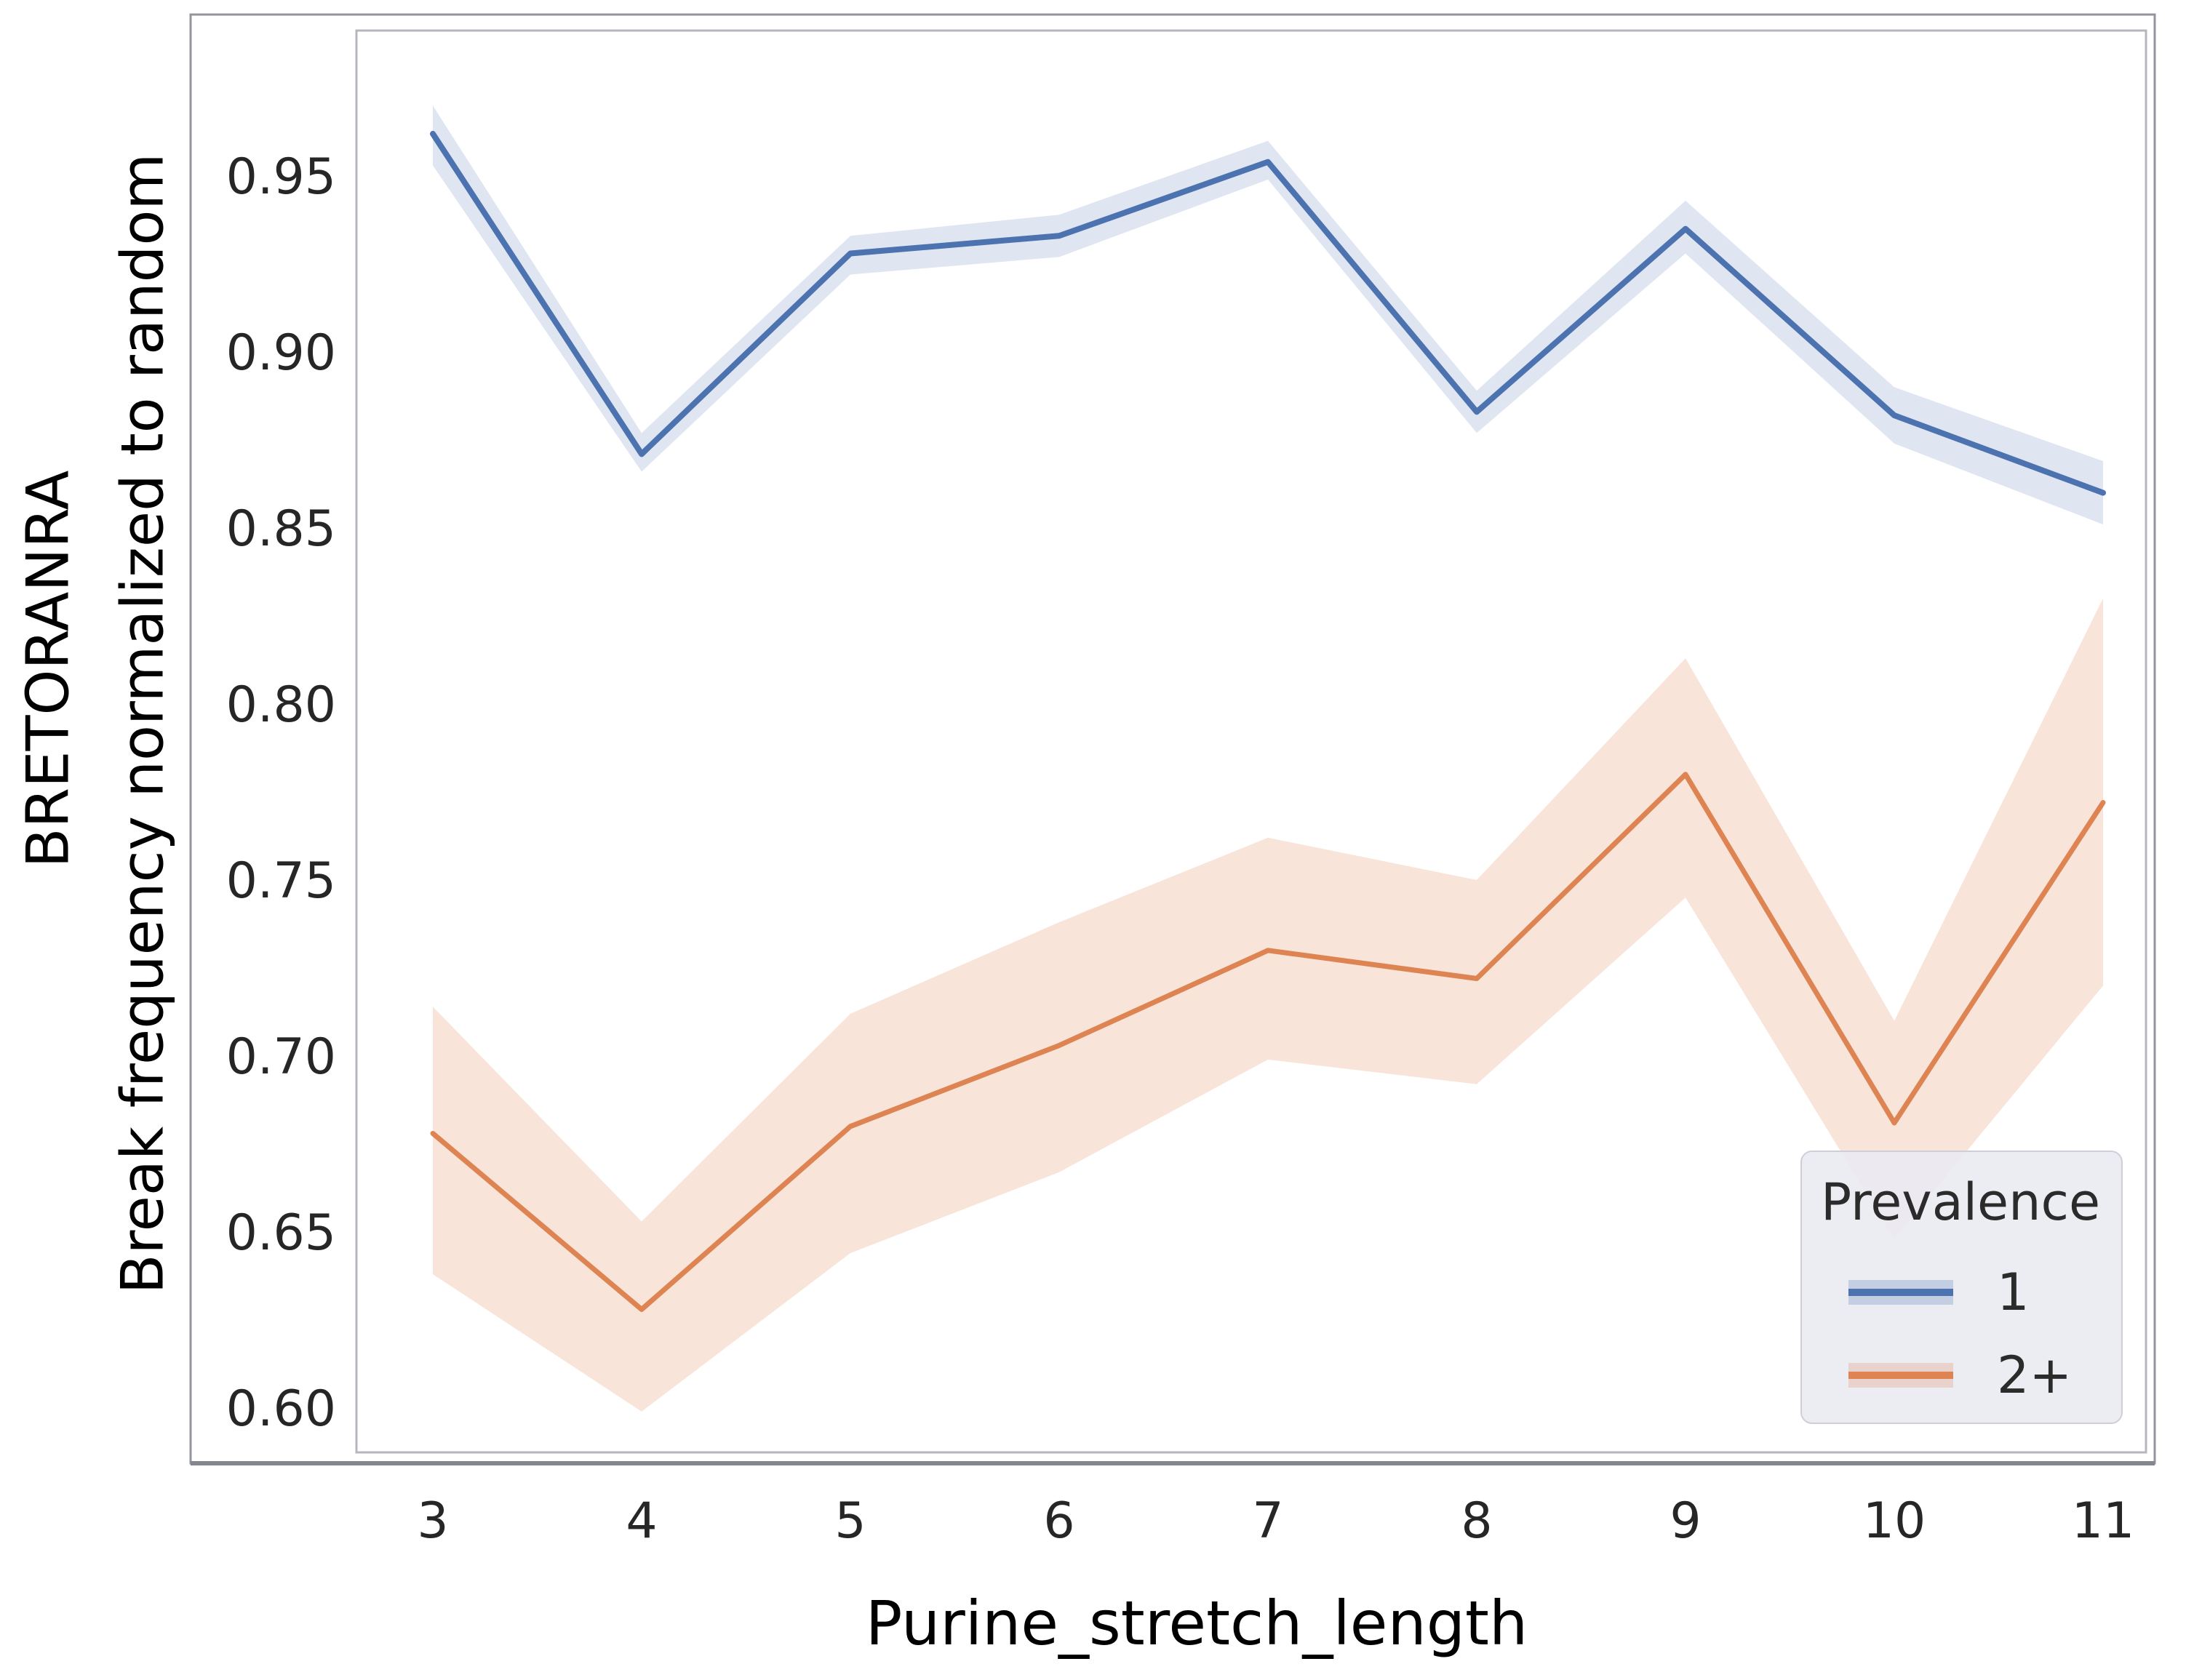 The width and height of the screenshot is (2194, 1680). What do you see at coordinates (1058, 1521) in the screenshot?
I see `x-tick-label: 6` at bounding box center [1058, 1521].